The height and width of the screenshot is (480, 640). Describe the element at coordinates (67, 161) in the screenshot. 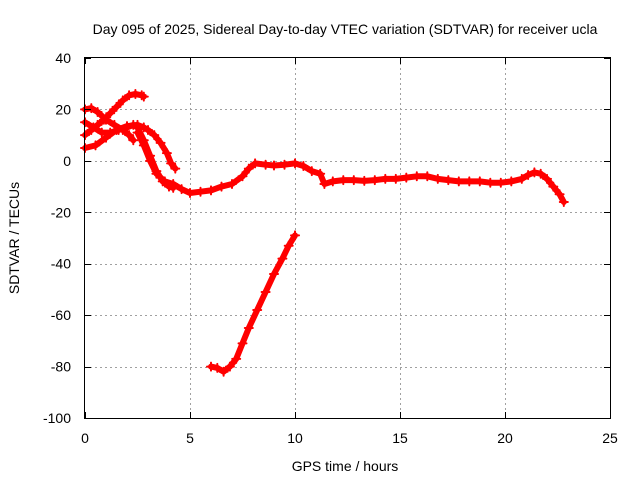

I see `y-tick-label: 0` at that location.